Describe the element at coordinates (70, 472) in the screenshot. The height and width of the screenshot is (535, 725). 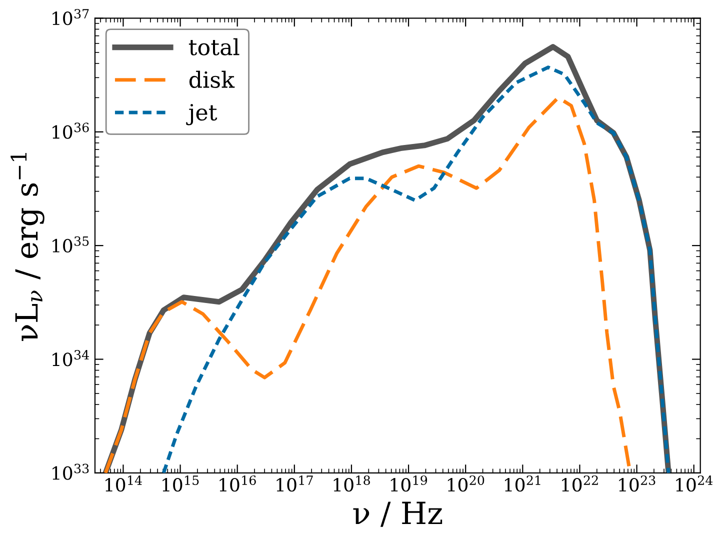
I see `y-tick-label: 10$^{33}$` at that location.